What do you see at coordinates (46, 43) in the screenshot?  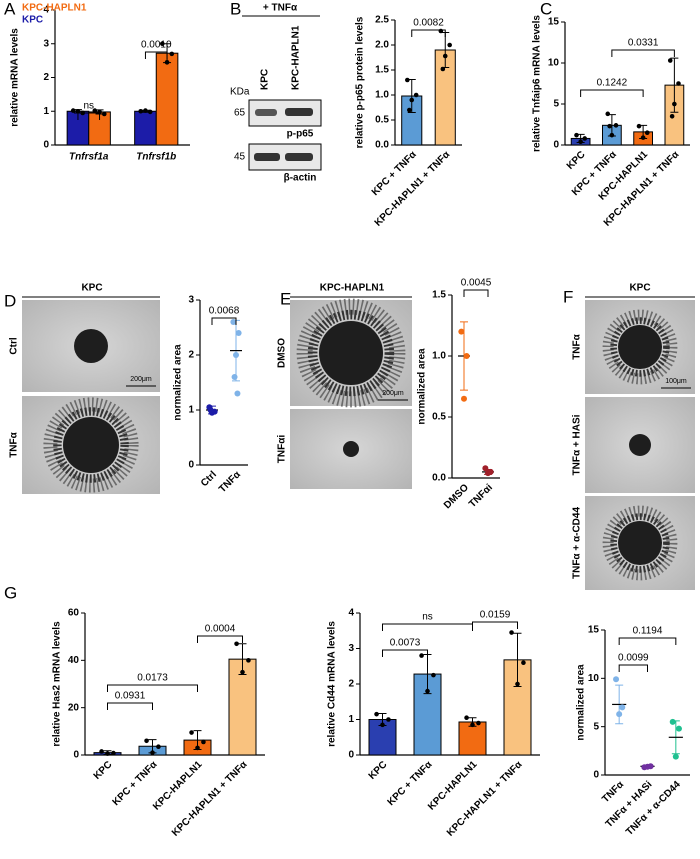 I see `y-tick-label: 3` at bounding box center [46, 43].